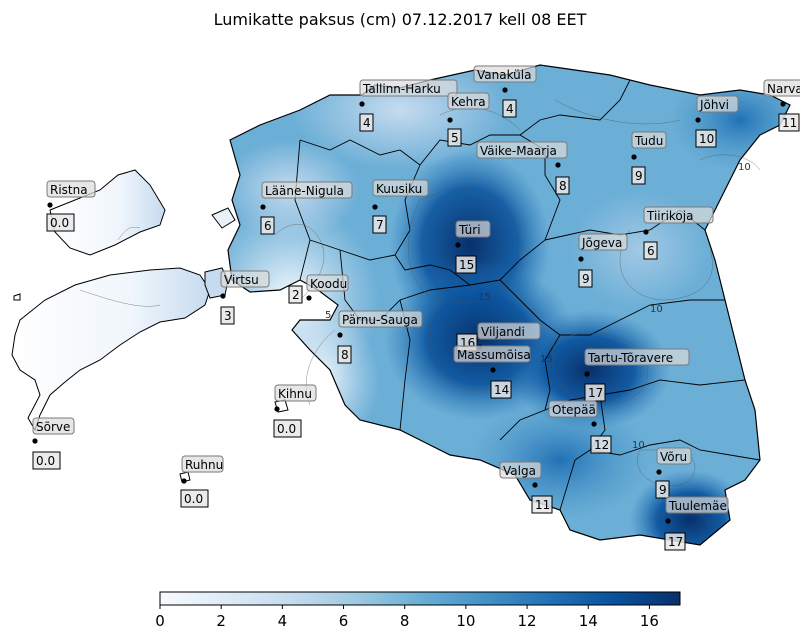  I want to click on station-name: Vanaküla, so click(504, 75).